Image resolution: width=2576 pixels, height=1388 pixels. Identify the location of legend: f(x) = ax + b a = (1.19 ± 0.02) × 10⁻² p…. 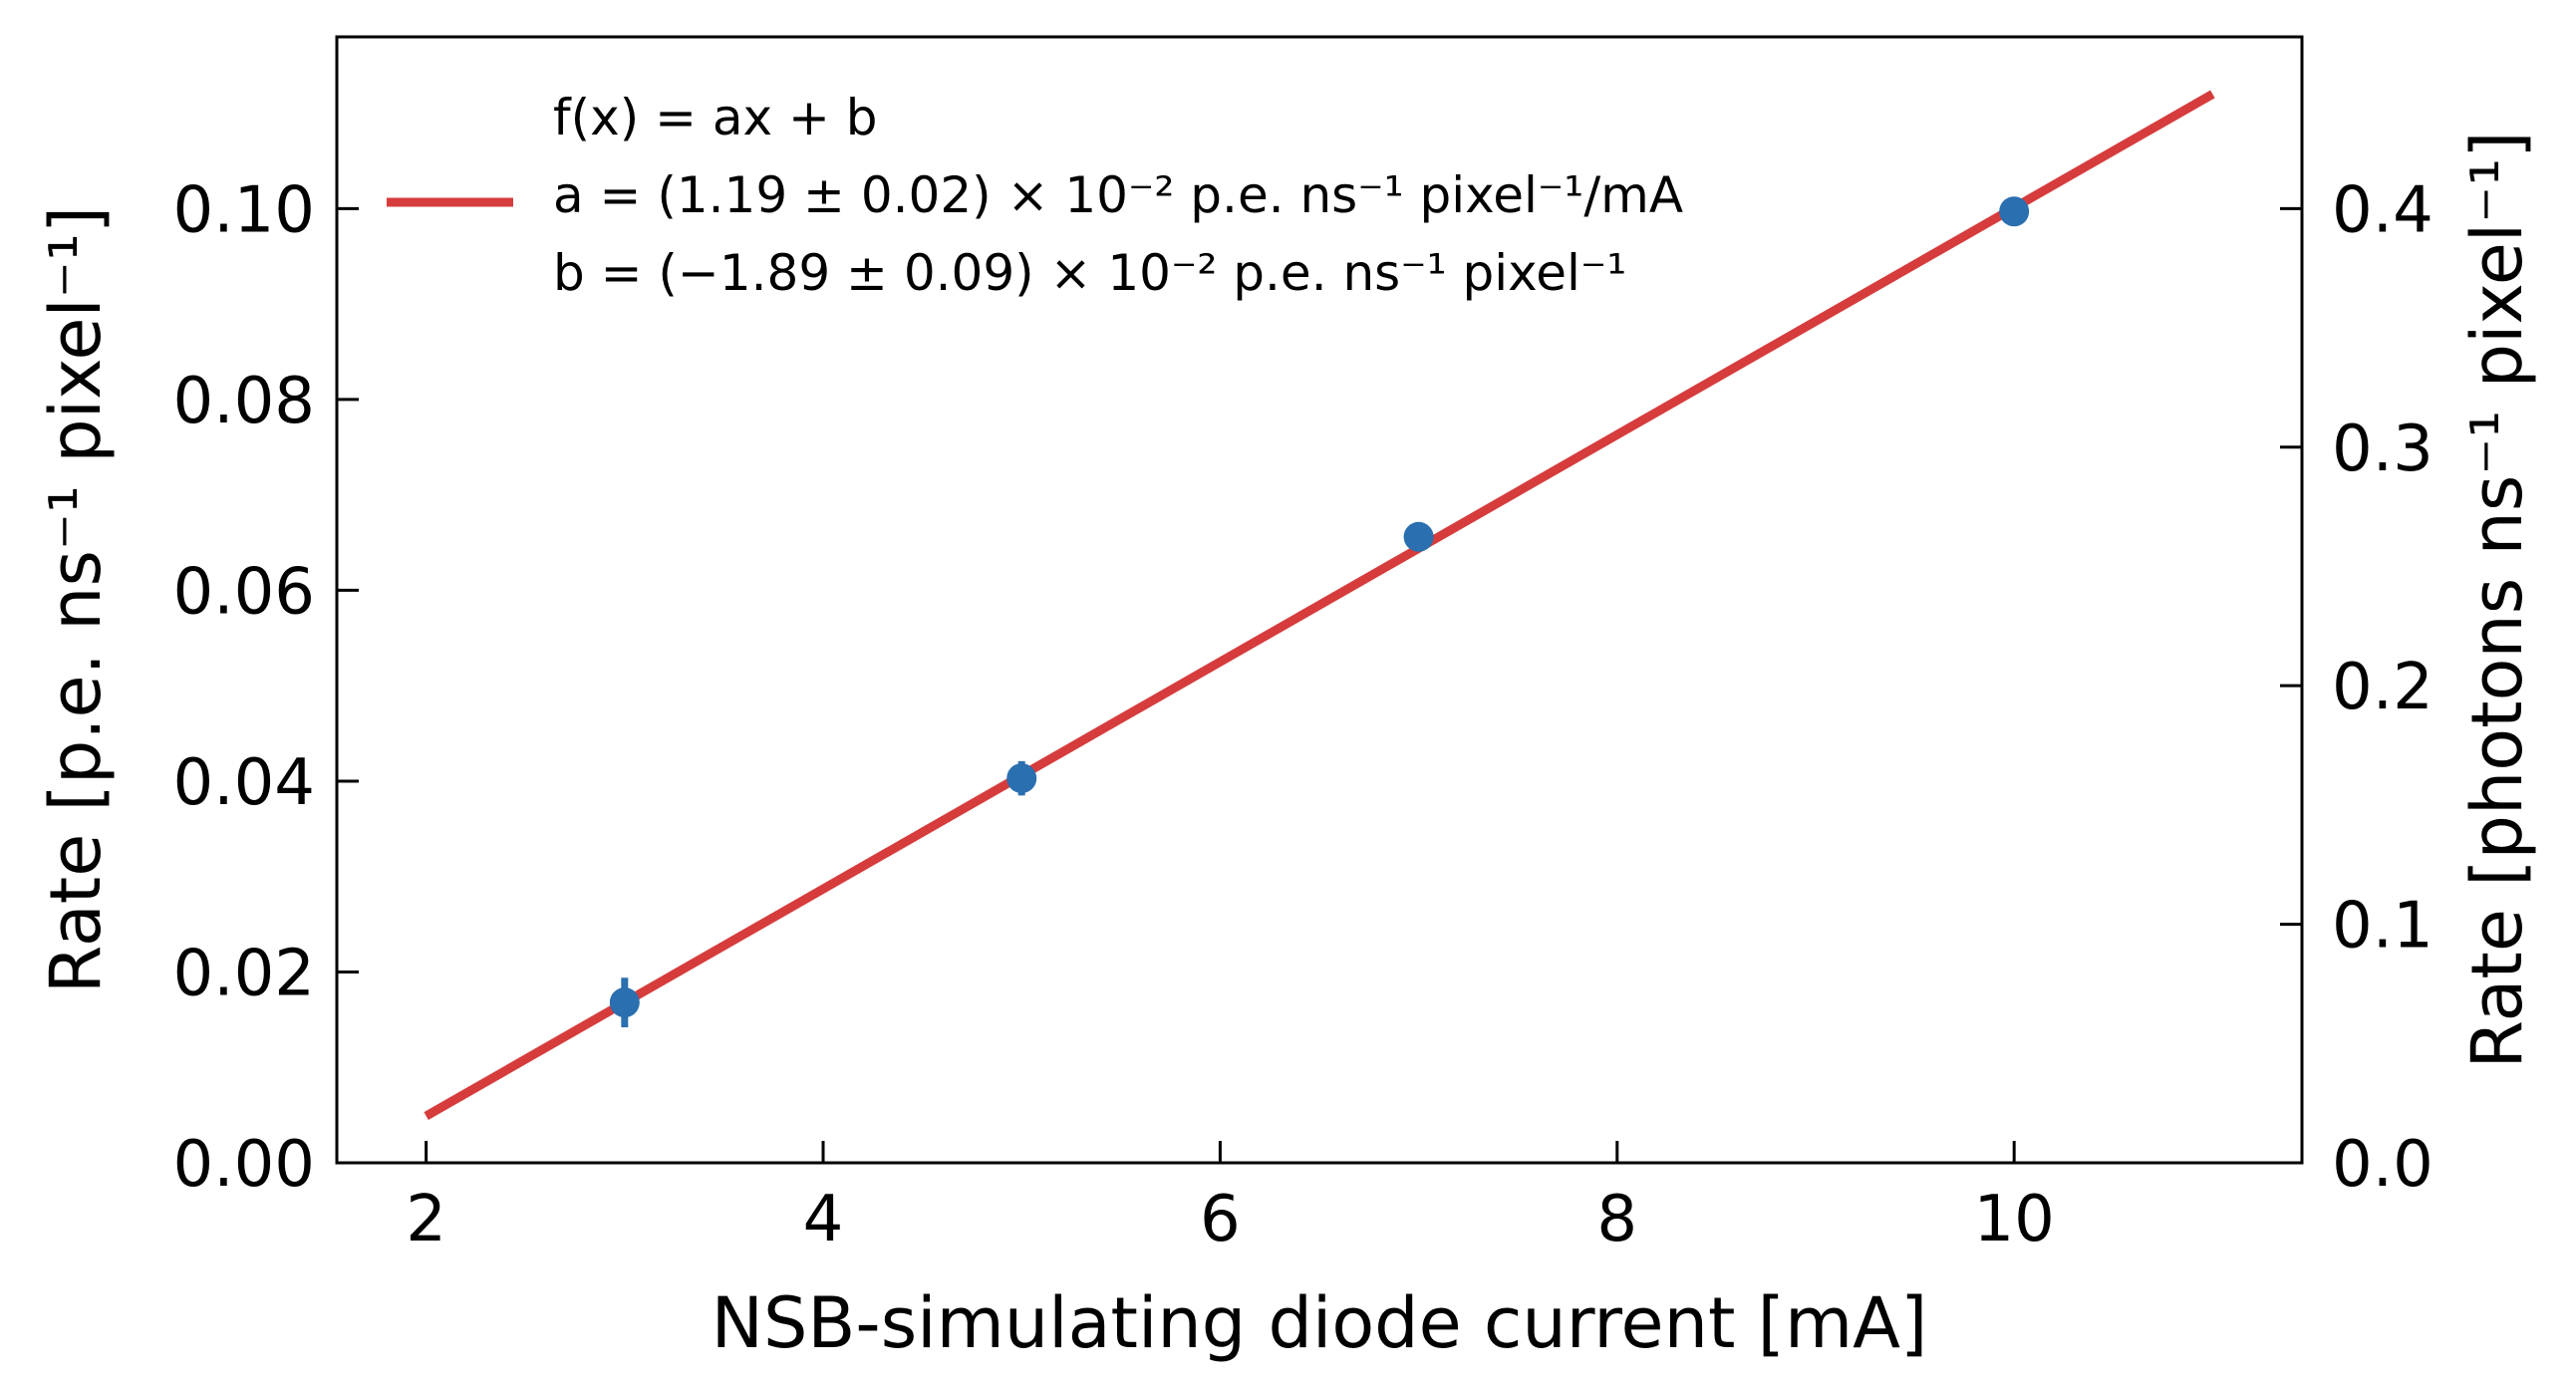
(1035, 195).